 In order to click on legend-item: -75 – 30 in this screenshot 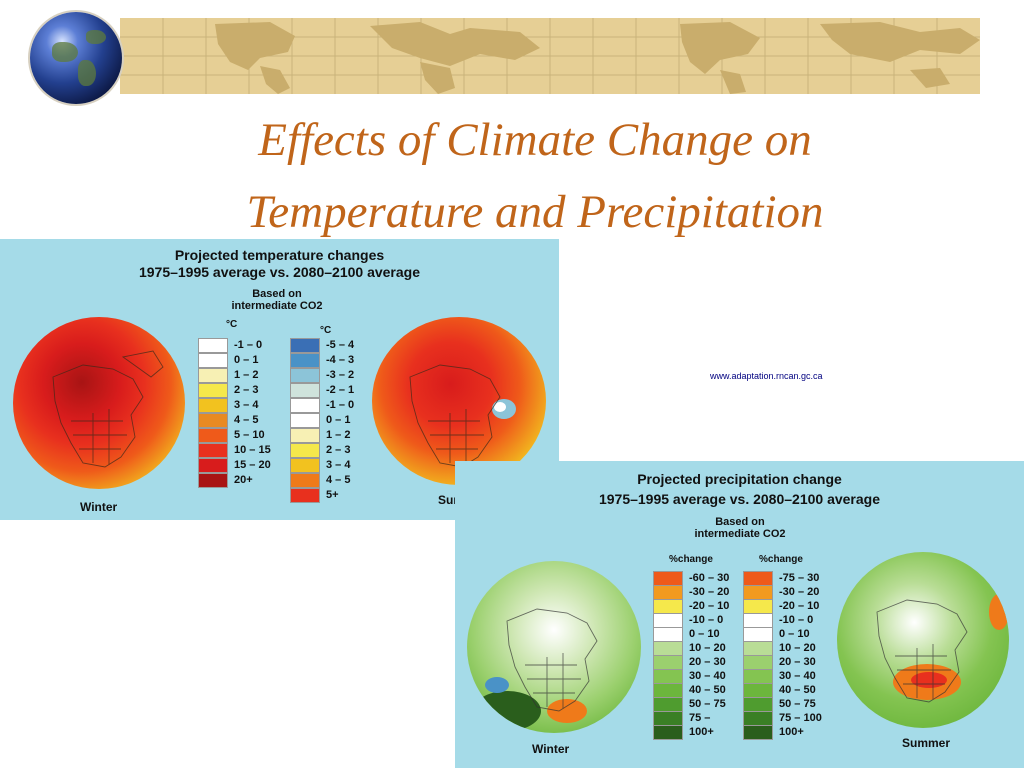, I will do `click(788, 578)`.